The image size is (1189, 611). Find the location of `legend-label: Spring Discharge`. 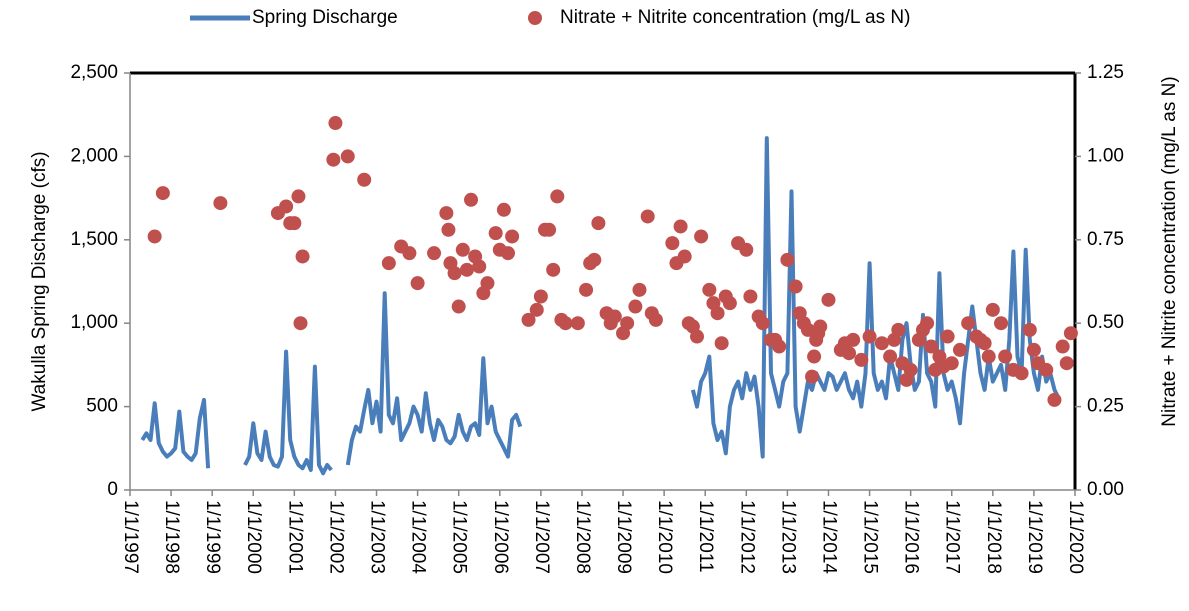

legend-label: Spring Discharge is located at coordinates (325, 17).